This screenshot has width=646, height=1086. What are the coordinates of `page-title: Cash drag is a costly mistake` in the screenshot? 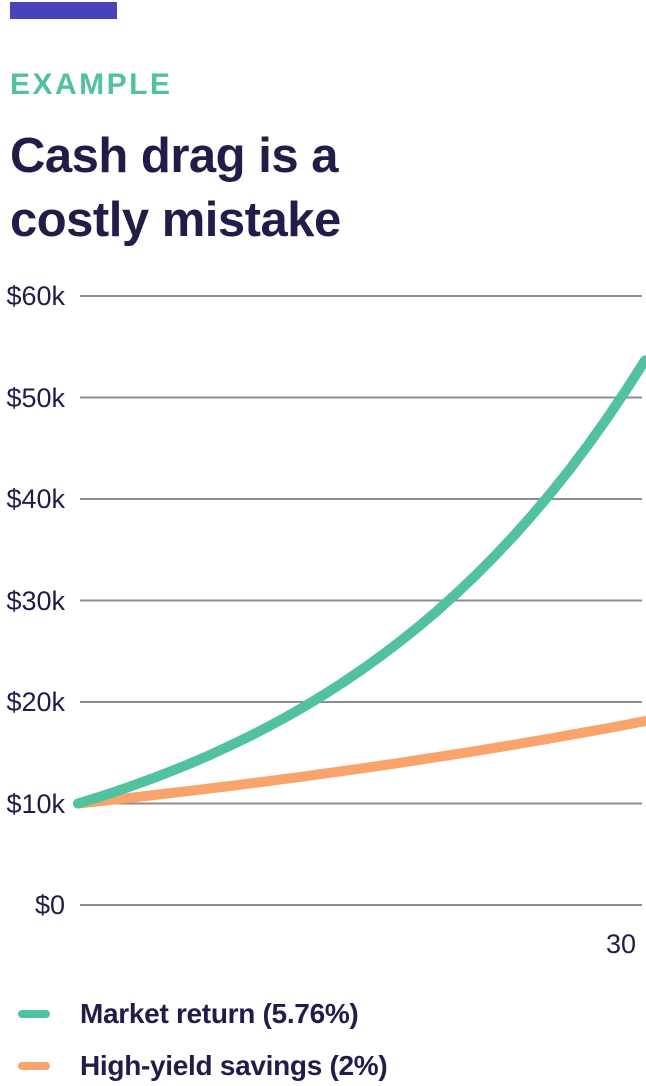 It's located at (175, 188).